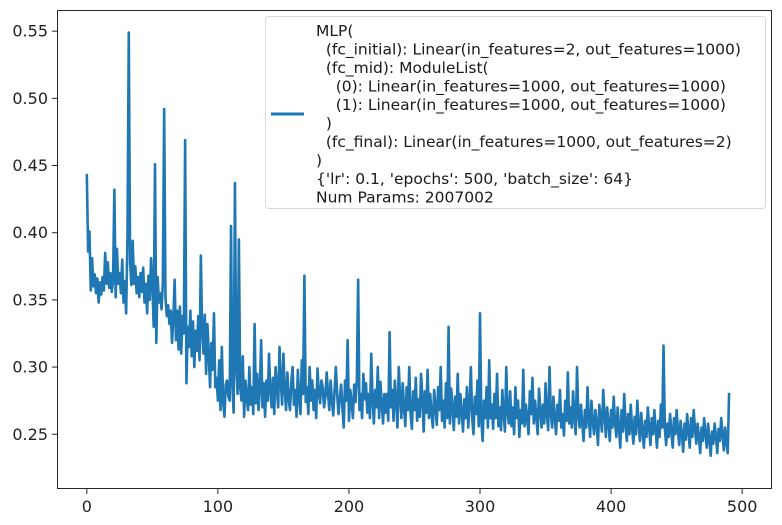 Image resolution: width=782 pixels, height=525 pixels. I want to click on y-tick-label: 0.35, so click(30, 299).